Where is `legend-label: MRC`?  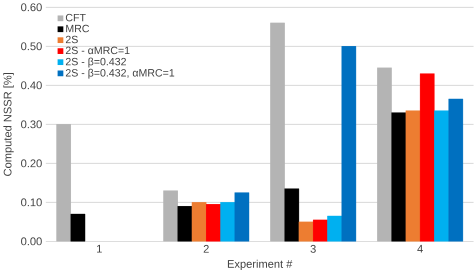 legend-label: MRC is located at coordinates (78, 28).